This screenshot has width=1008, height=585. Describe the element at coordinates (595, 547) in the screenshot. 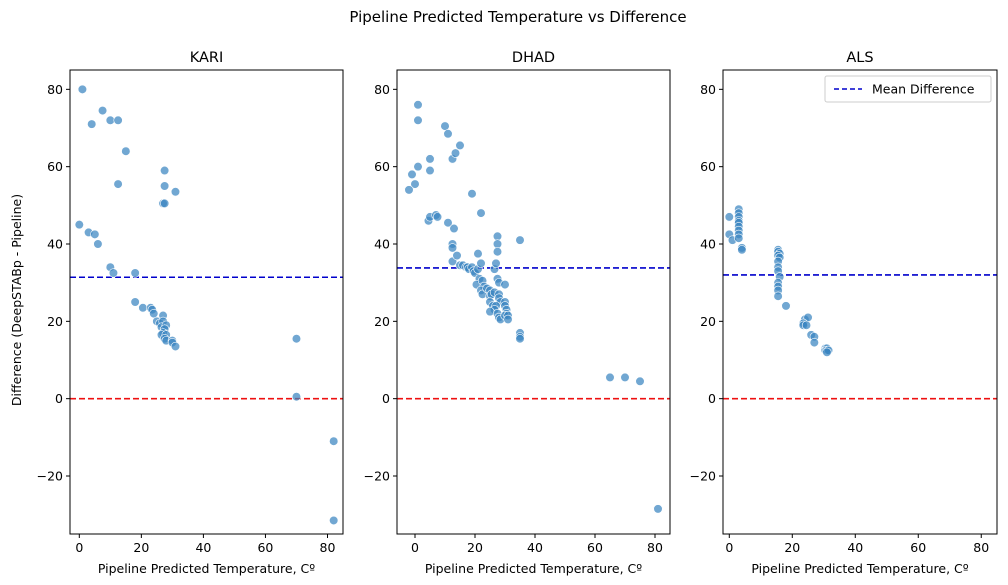

I see `dhad-x-tick-label: 60` at that location.